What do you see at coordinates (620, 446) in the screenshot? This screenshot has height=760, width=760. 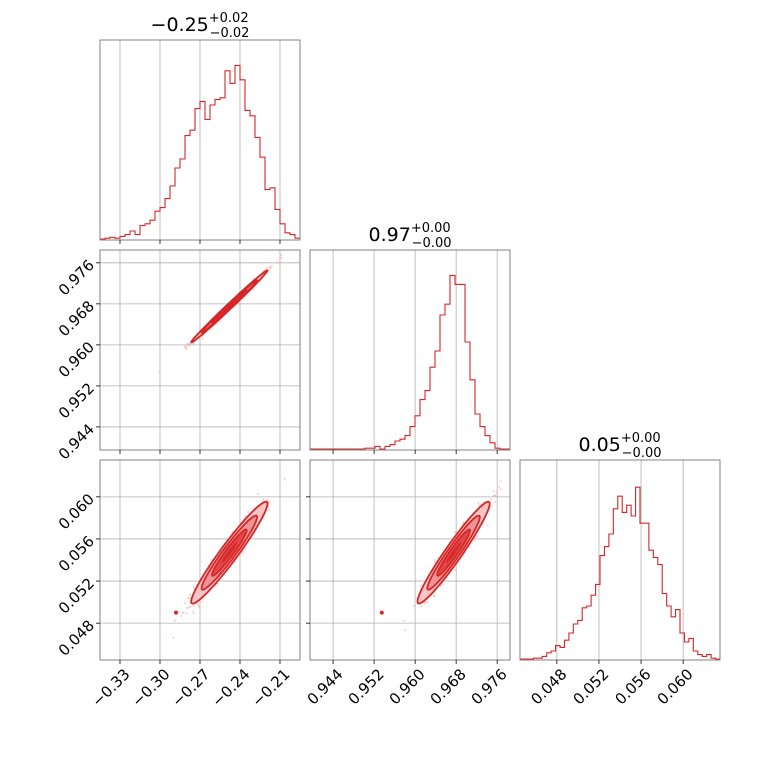 I see `panel-title-p3: 0.05+0.00 −0.00` at bounding box center [620, 446].